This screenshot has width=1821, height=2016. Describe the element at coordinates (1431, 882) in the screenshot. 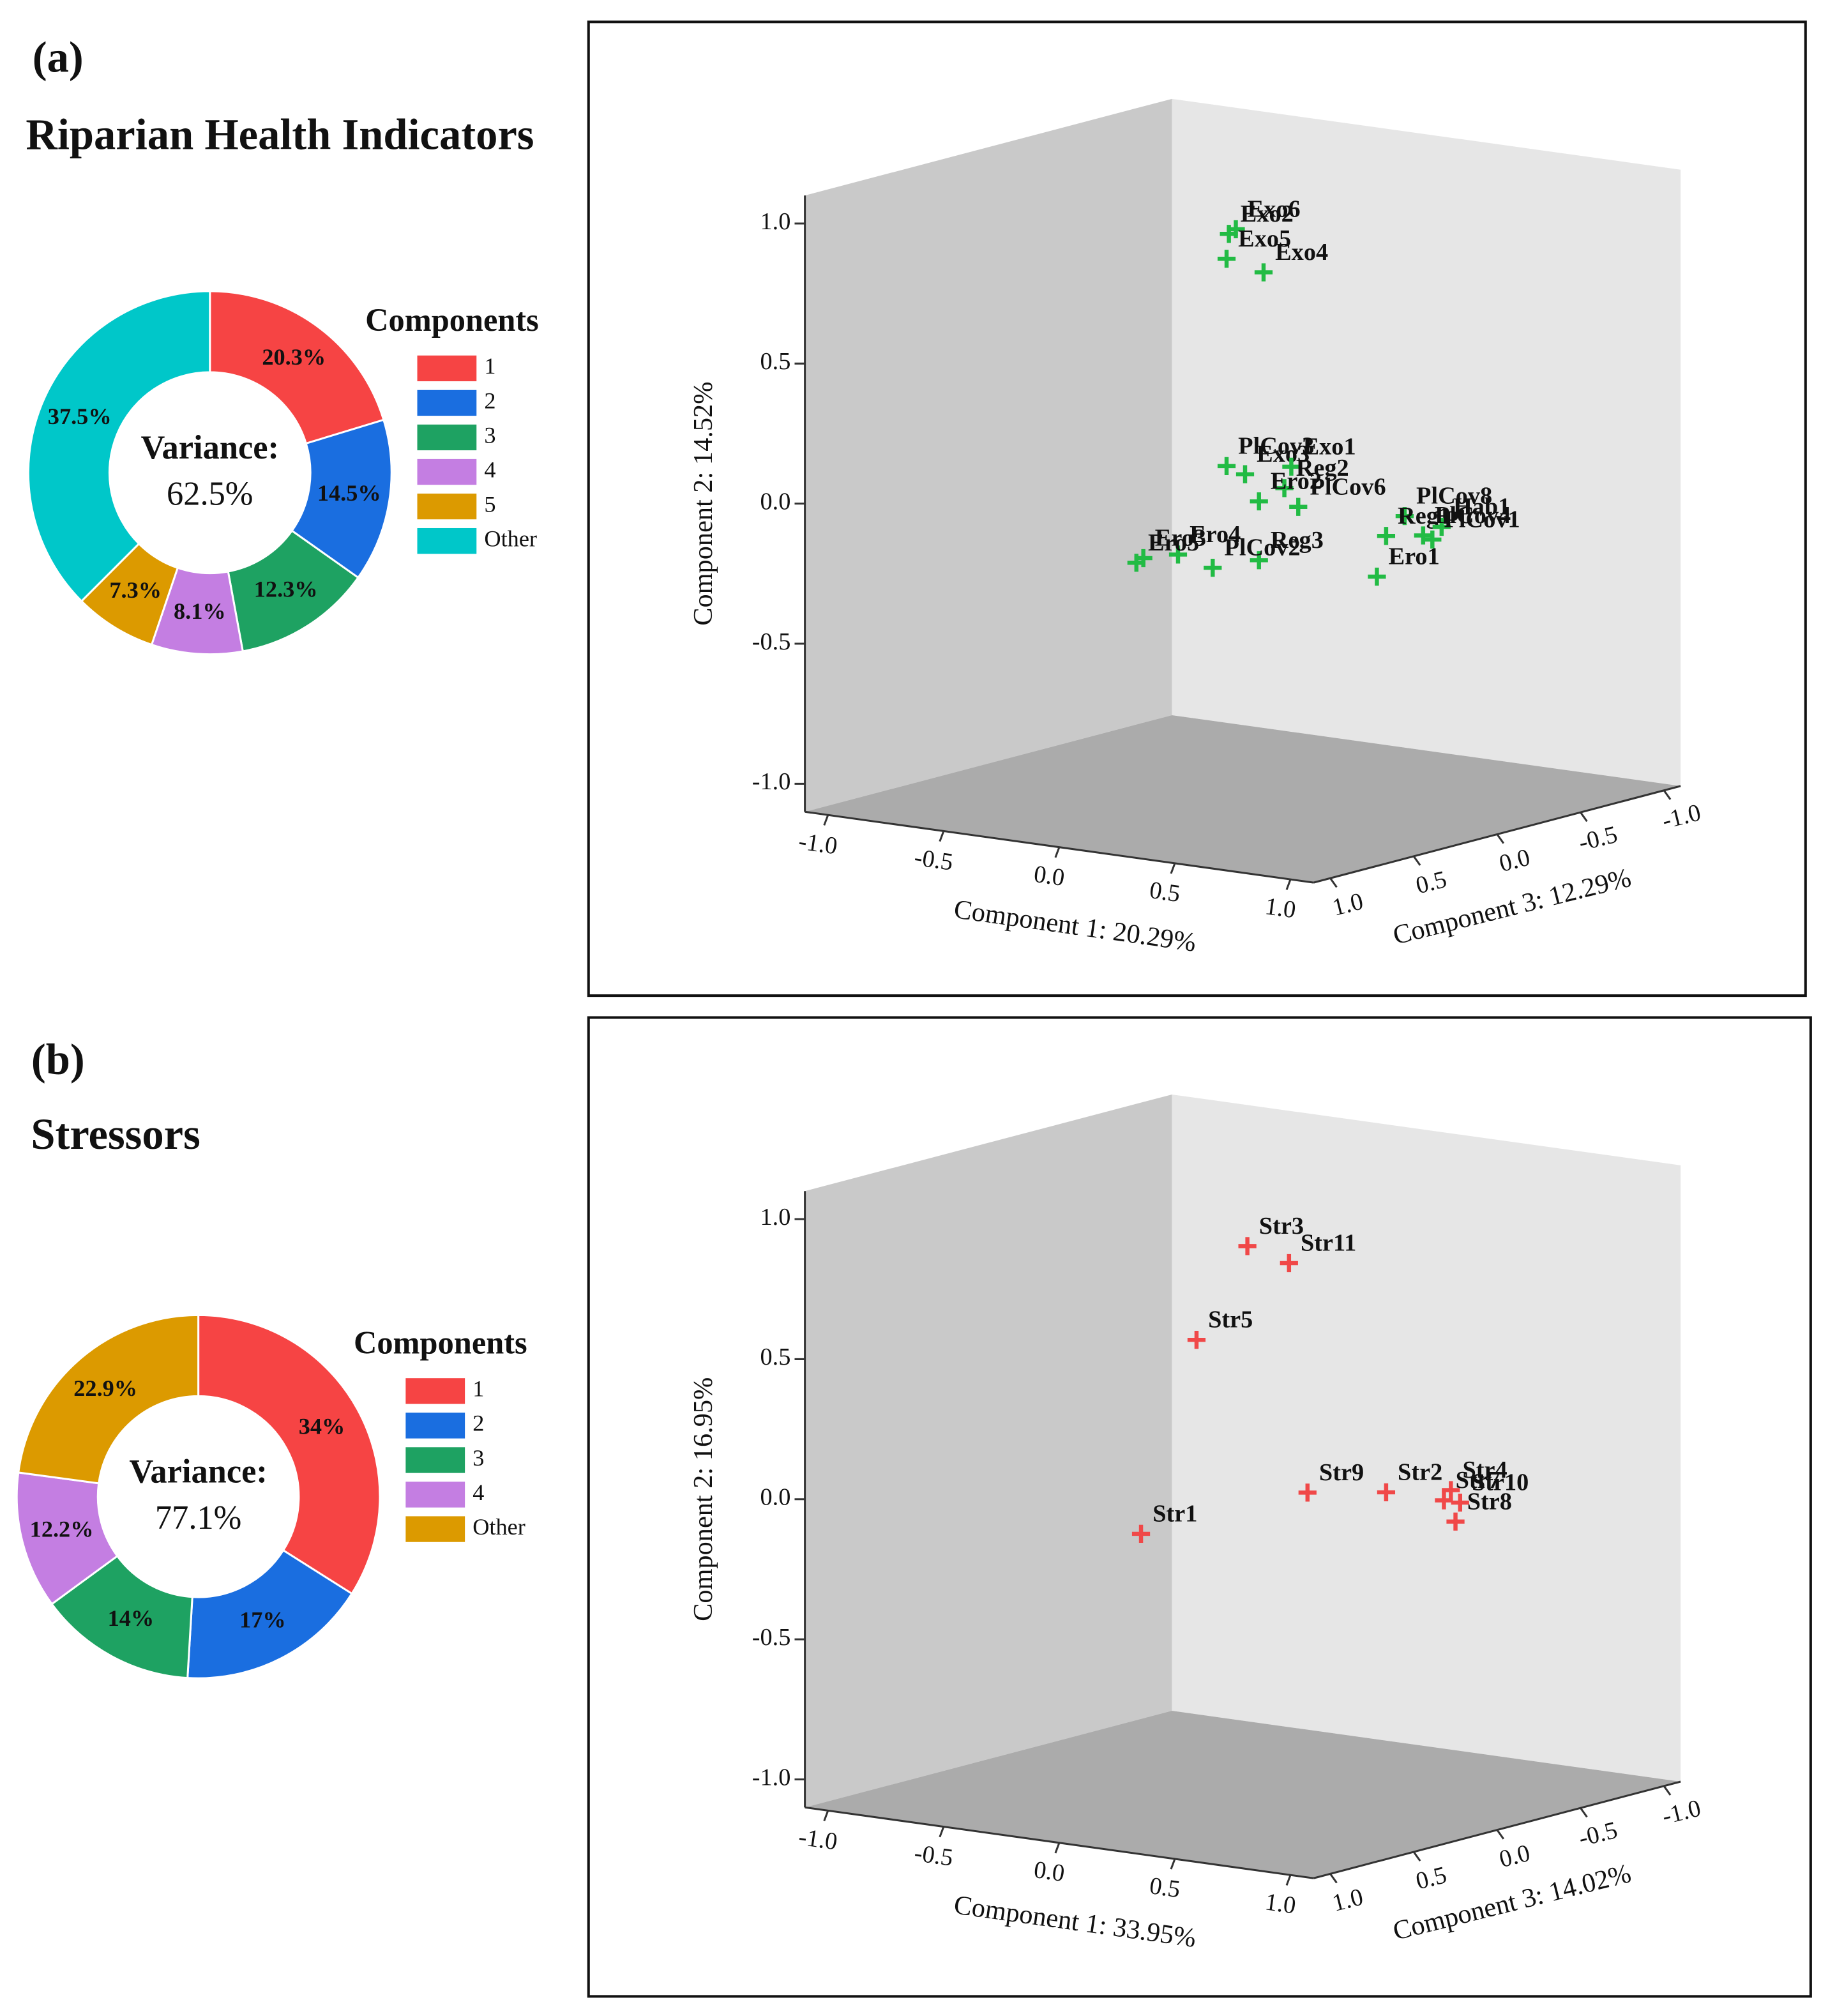

I see `z-tick-label: 0.5` at that location.